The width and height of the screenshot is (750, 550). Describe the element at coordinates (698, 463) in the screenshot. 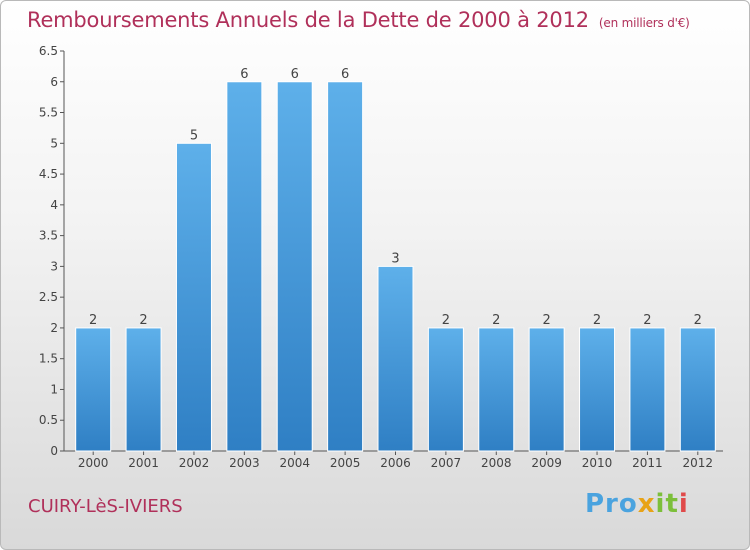

I see `x-tick-label-2012: 2012` at that location.